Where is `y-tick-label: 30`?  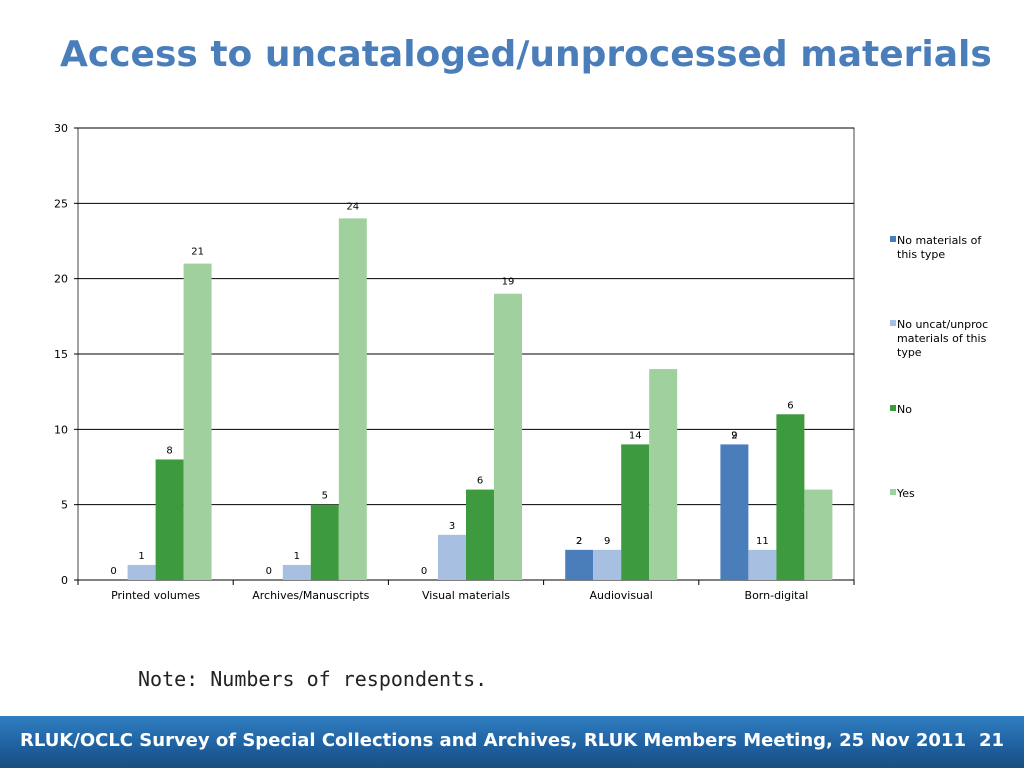
y-tick-label: 30 is located at coordinates (61, 128).